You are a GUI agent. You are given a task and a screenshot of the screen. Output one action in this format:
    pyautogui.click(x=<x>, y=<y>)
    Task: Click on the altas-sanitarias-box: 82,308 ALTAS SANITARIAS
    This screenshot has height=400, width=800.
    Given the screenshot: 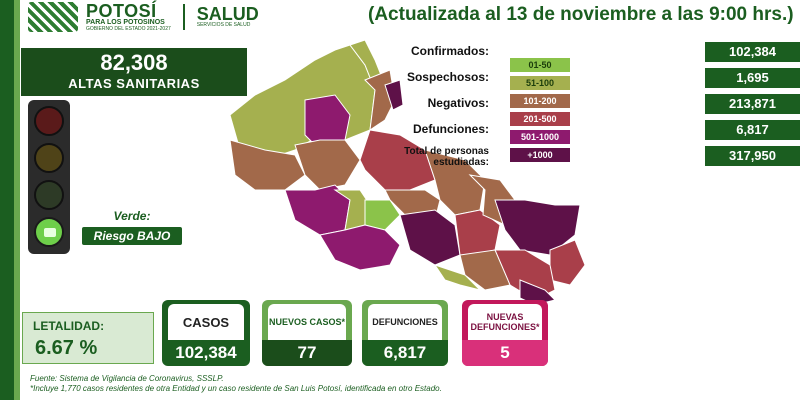 What is the action you would take?
    pyautogui.click(x=134, y=72)
    